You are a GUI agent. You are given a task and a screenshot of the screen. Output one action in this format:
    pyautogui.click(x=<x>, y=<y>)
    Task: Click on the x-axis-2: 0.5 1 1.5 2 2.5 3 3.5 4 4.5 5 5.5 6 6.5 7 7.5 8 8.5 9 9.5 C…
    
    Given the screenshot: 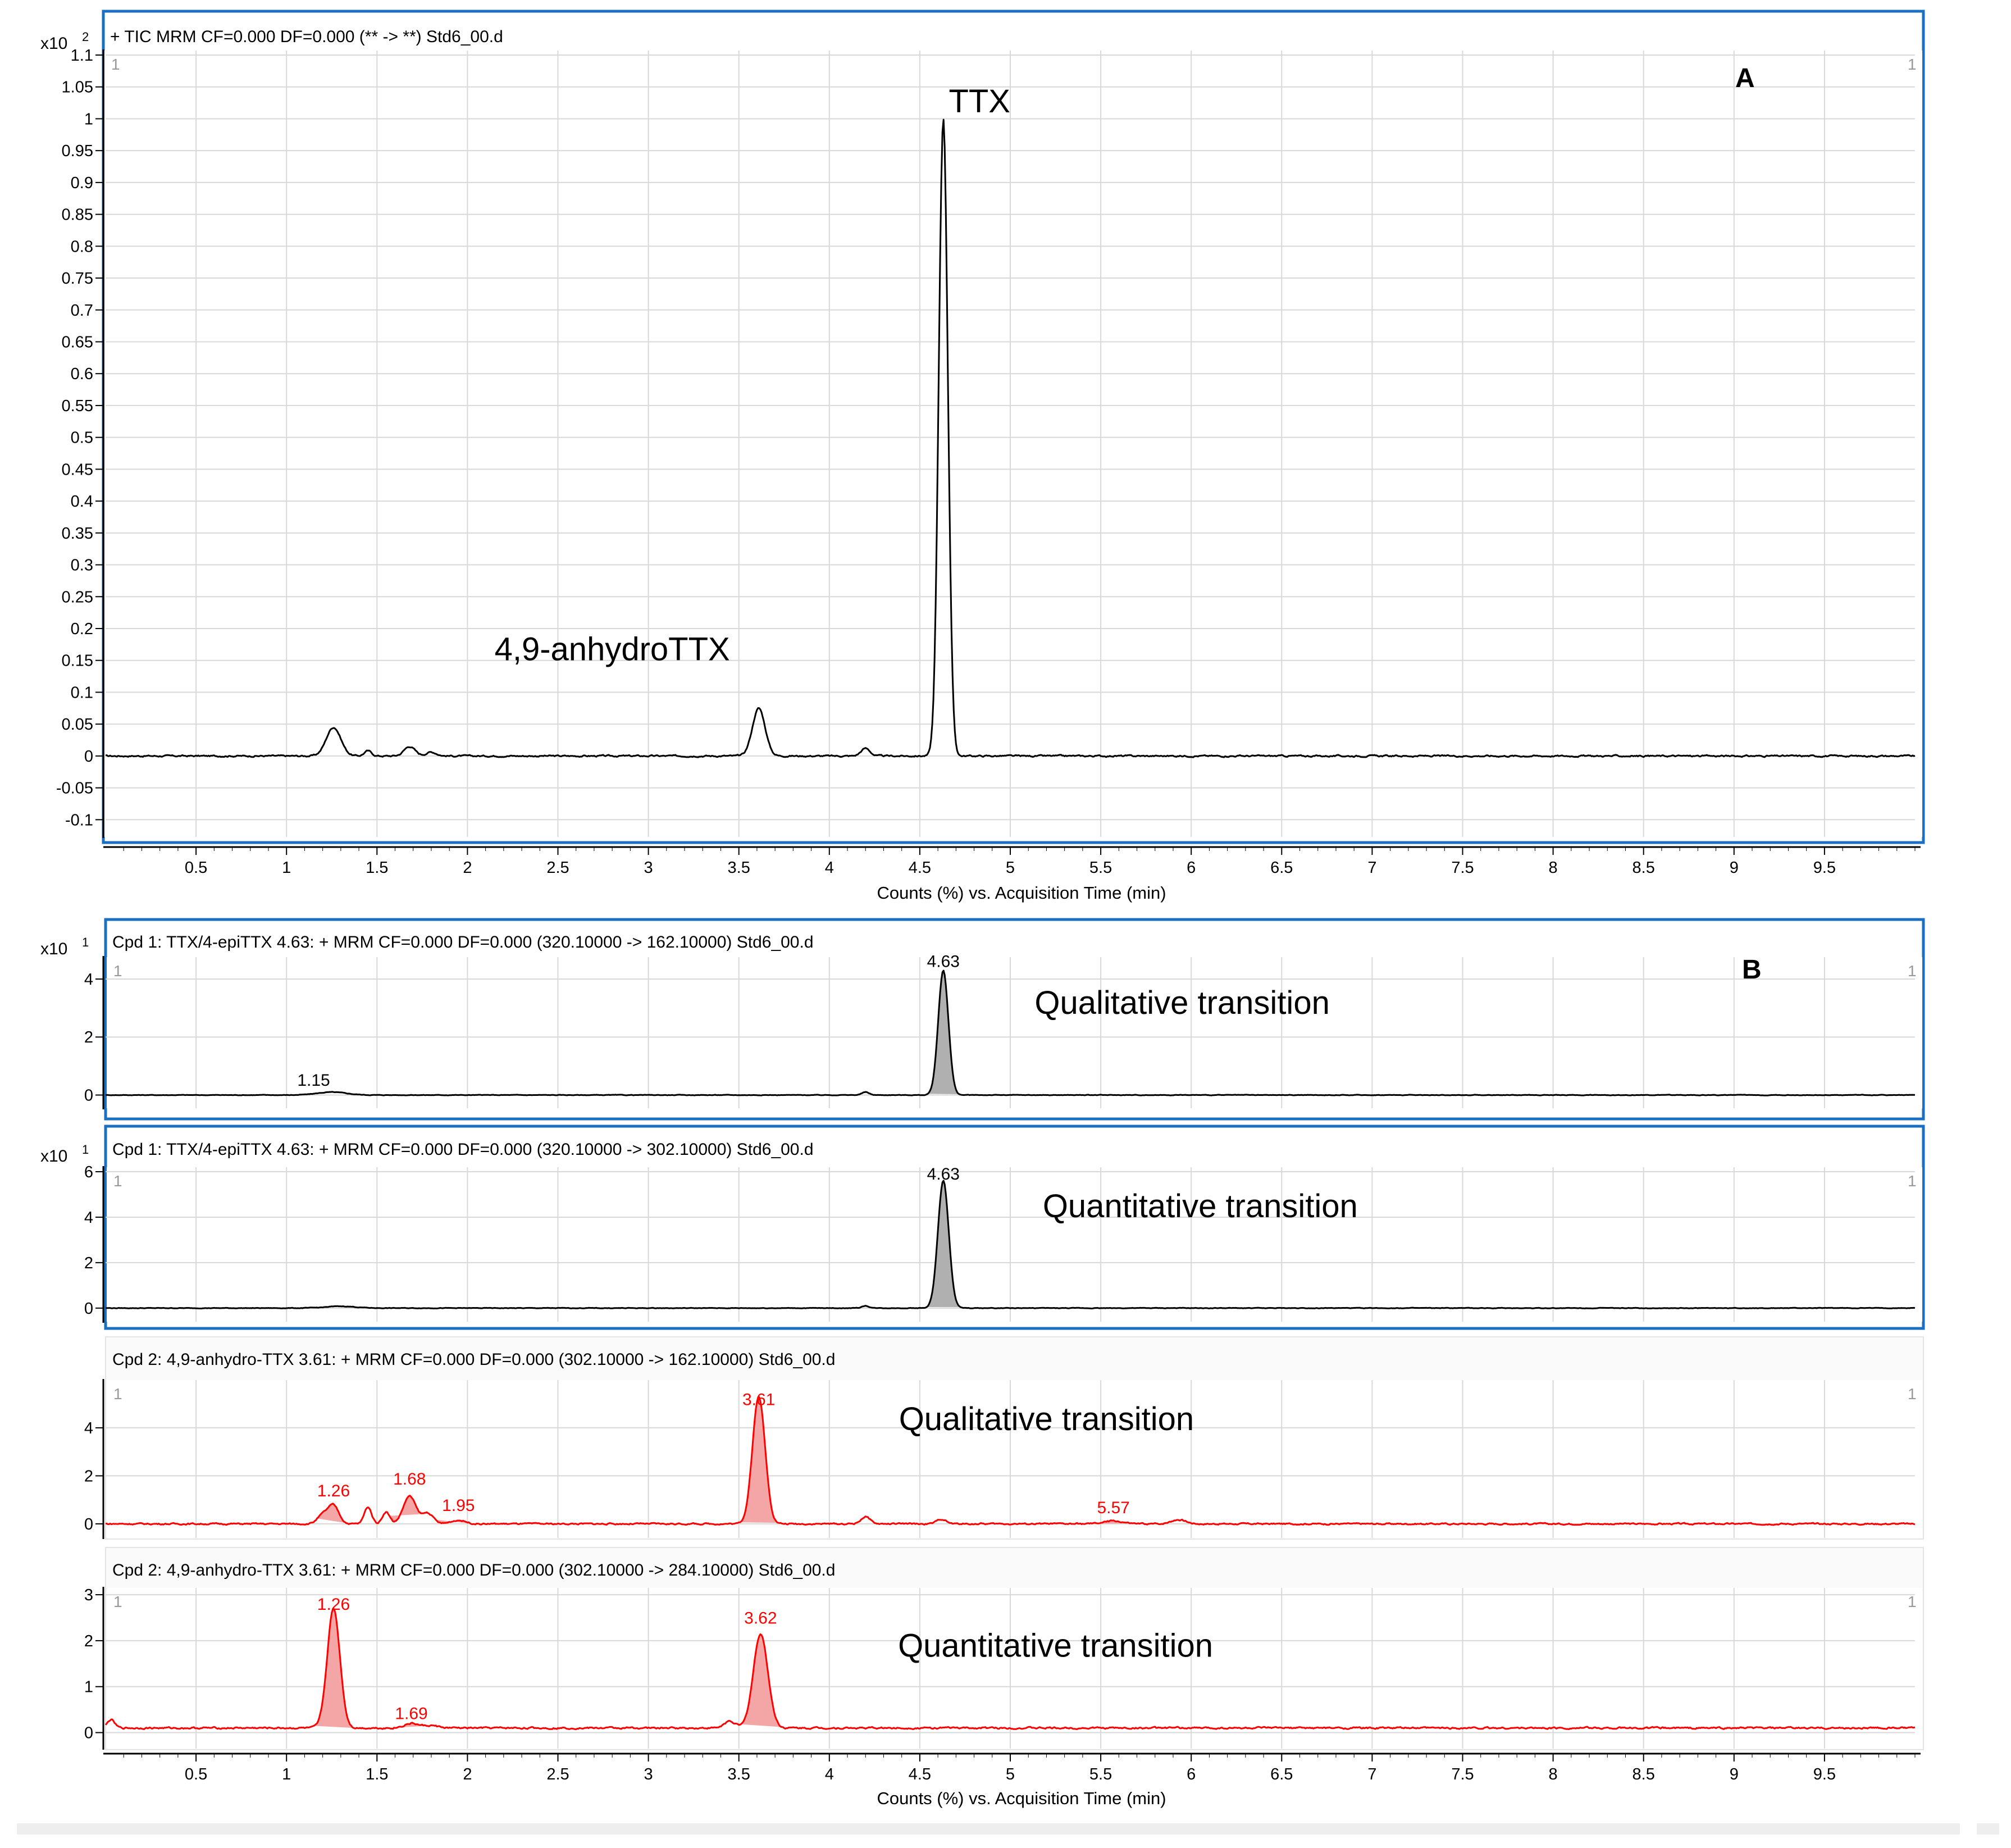 What is the action you would take?
    pyautogui.click(x=1012, y=1781)
    